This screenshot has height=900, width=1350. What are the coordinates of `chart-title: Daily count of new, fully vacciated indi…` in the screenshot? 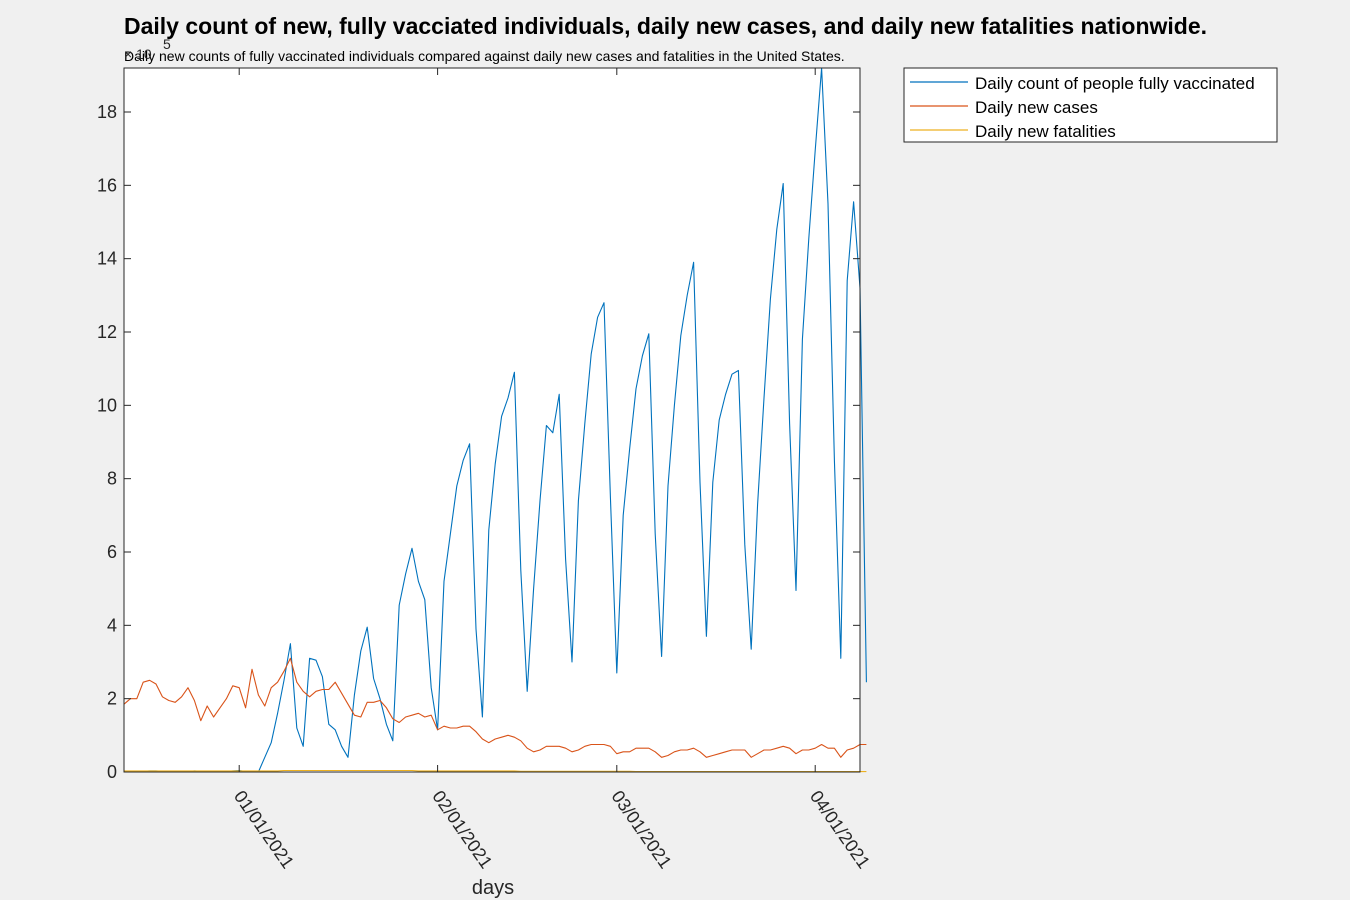 It's located at (665, 26).